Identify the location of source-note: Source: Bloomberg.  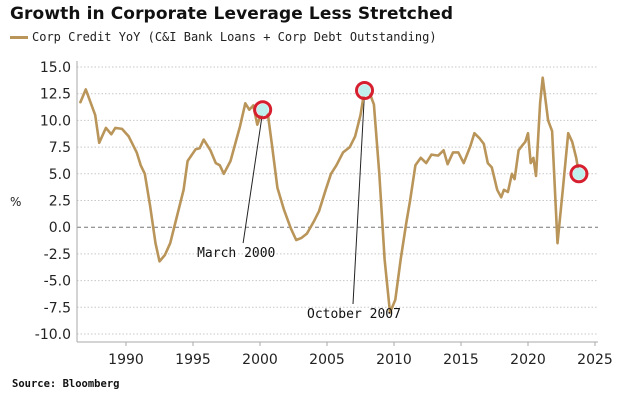
(66, 384).